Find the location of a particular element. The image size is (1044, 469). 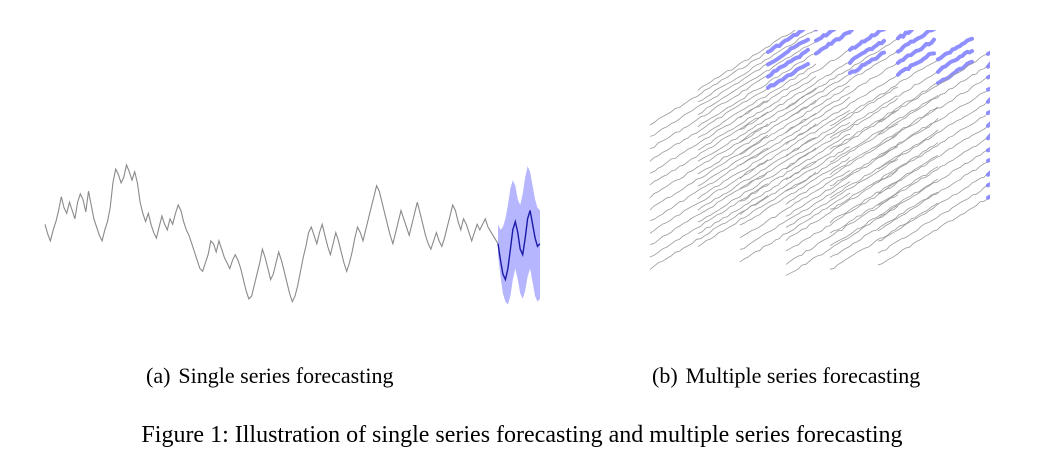

subcaption-b-text: Multiple series forecasting is located at coordinates (803, 375).